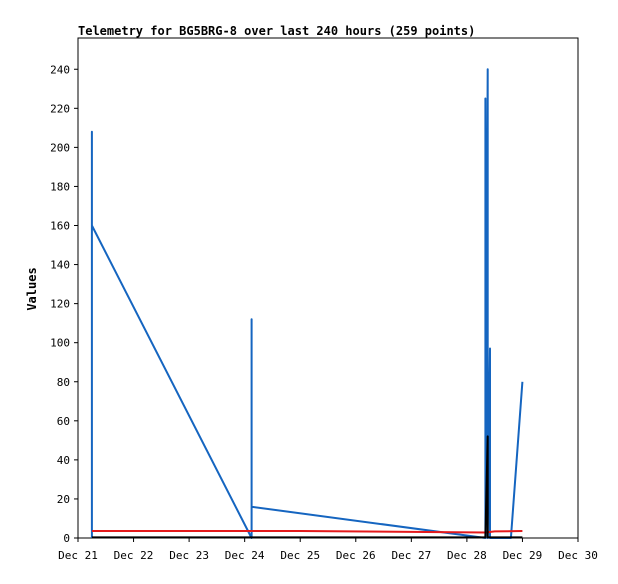 This screenshot has width=618, height=584. I want to click on x-tick-label: Dec 22, so click(134, 555).